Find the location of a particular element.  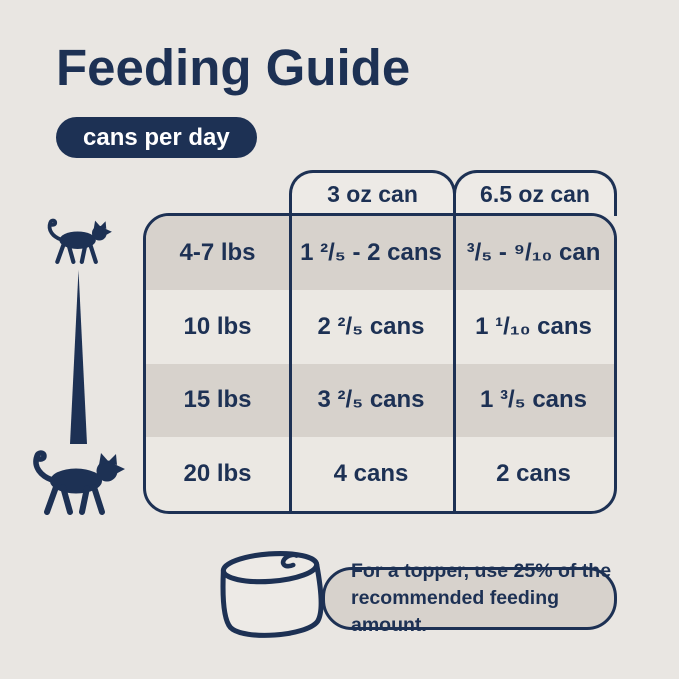

column-header-6-5oz-label: 6.5 oz can is located at coordinates (535, 194).